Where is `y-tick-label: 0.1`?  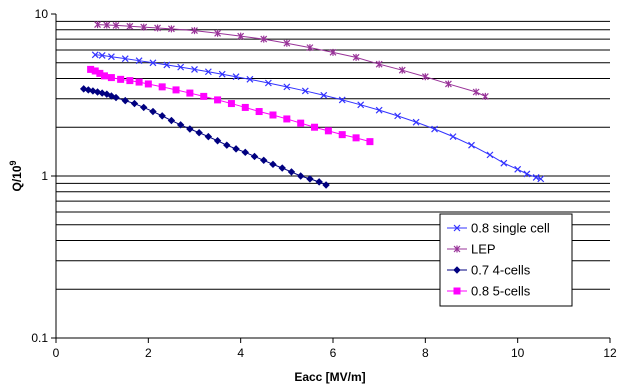
y-tick-label: 0.1 is located at coordinates (39, 338).